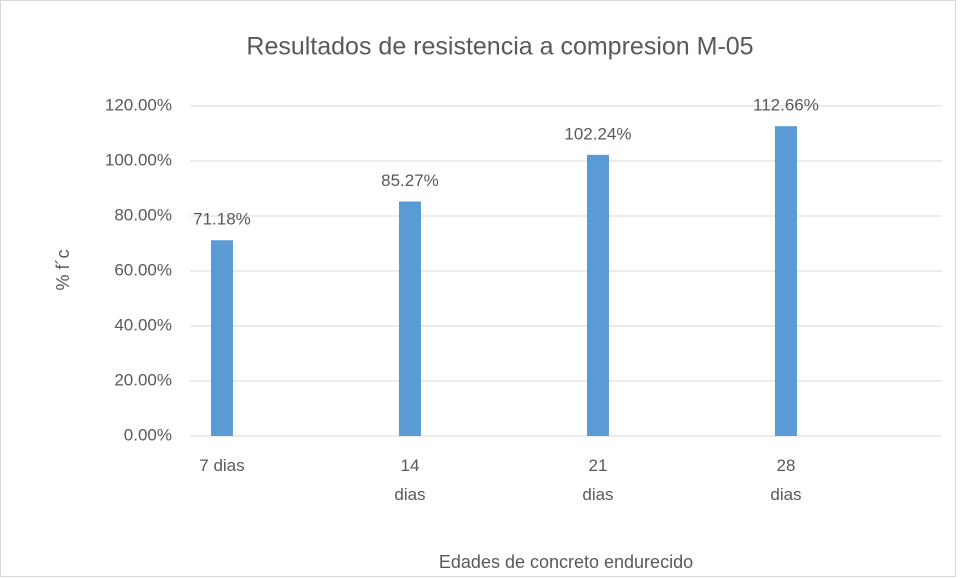 The height and width of the screenshot is (578, 969). Describe the element at coordinates (598, 480) in the screenshot. I see `x-tick-label: 21 dias` at that location.